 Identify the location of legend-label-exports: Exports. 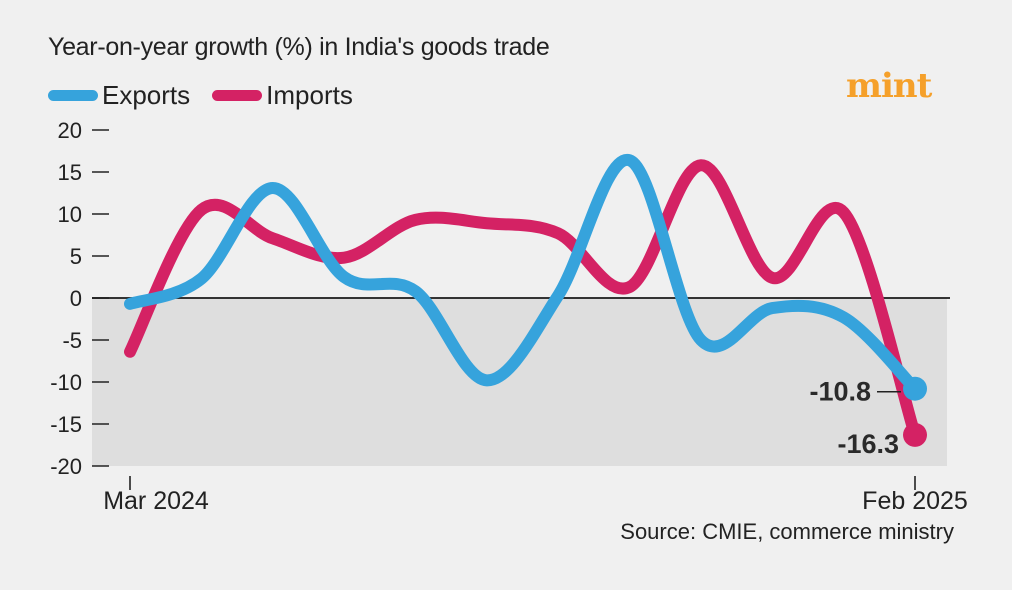
(146, 95).